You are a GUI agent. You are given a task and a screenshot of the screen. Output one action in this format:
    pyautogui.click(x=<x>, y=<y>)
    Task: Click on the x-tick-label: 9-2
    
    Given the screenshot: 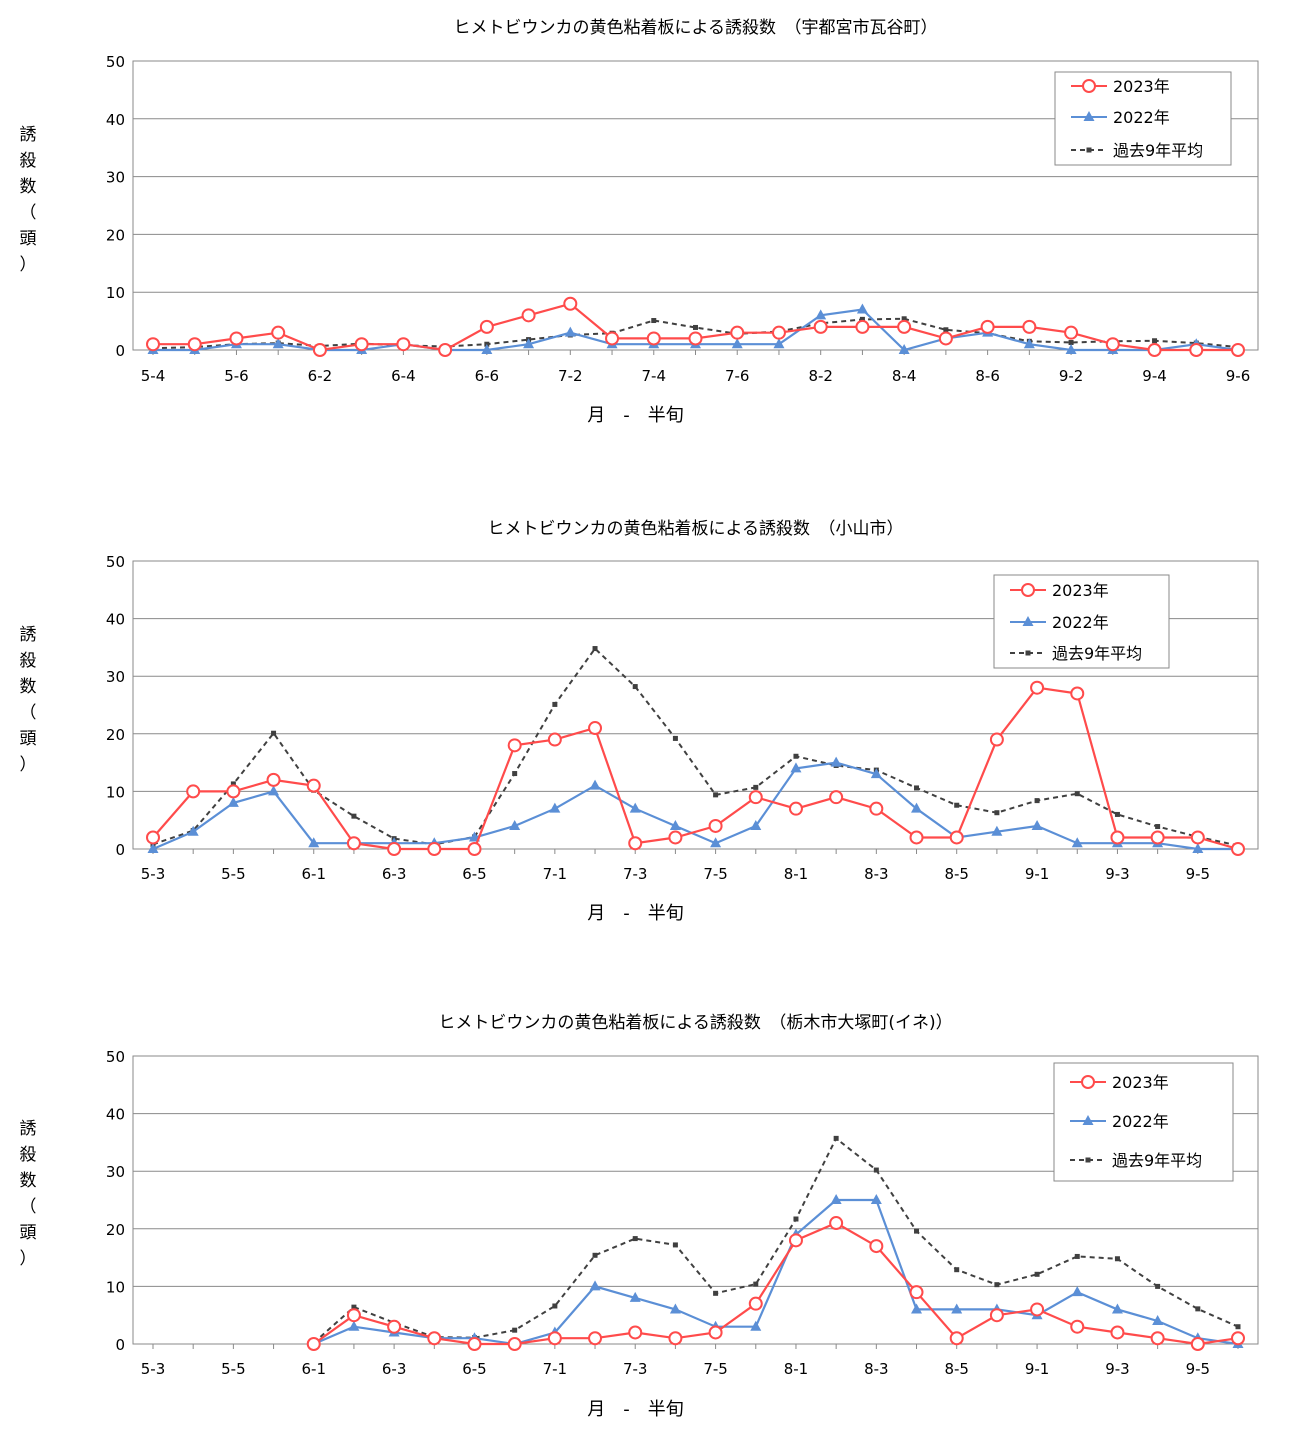 What is the action you would take?
    pyautogui.click(x=1071, y=376)
    